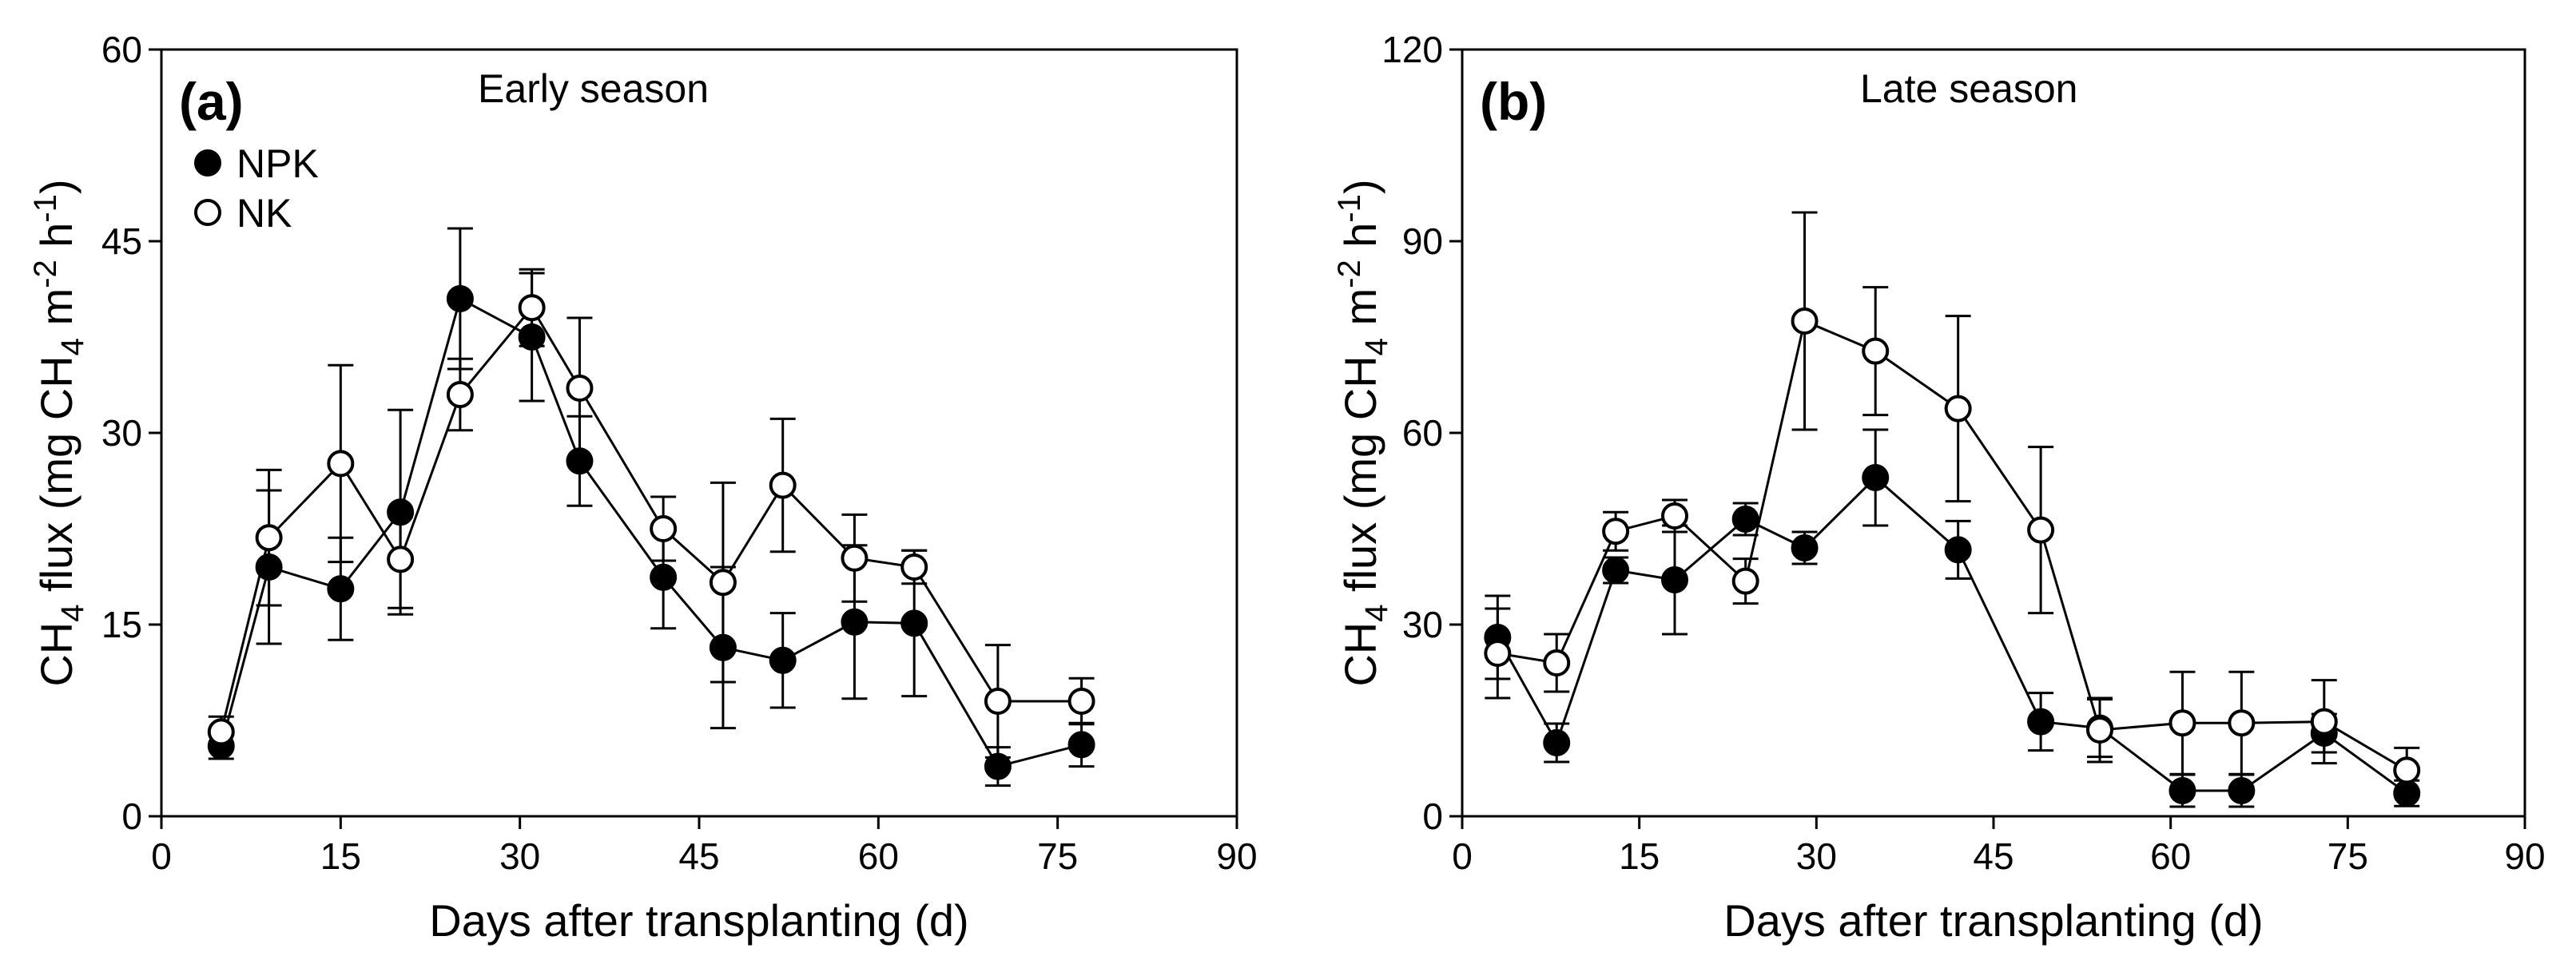 The image size is (2576, 968). Describe the element at coordinates (212, 101) in the screenshot. I see `panel-label: (a)` at that location.